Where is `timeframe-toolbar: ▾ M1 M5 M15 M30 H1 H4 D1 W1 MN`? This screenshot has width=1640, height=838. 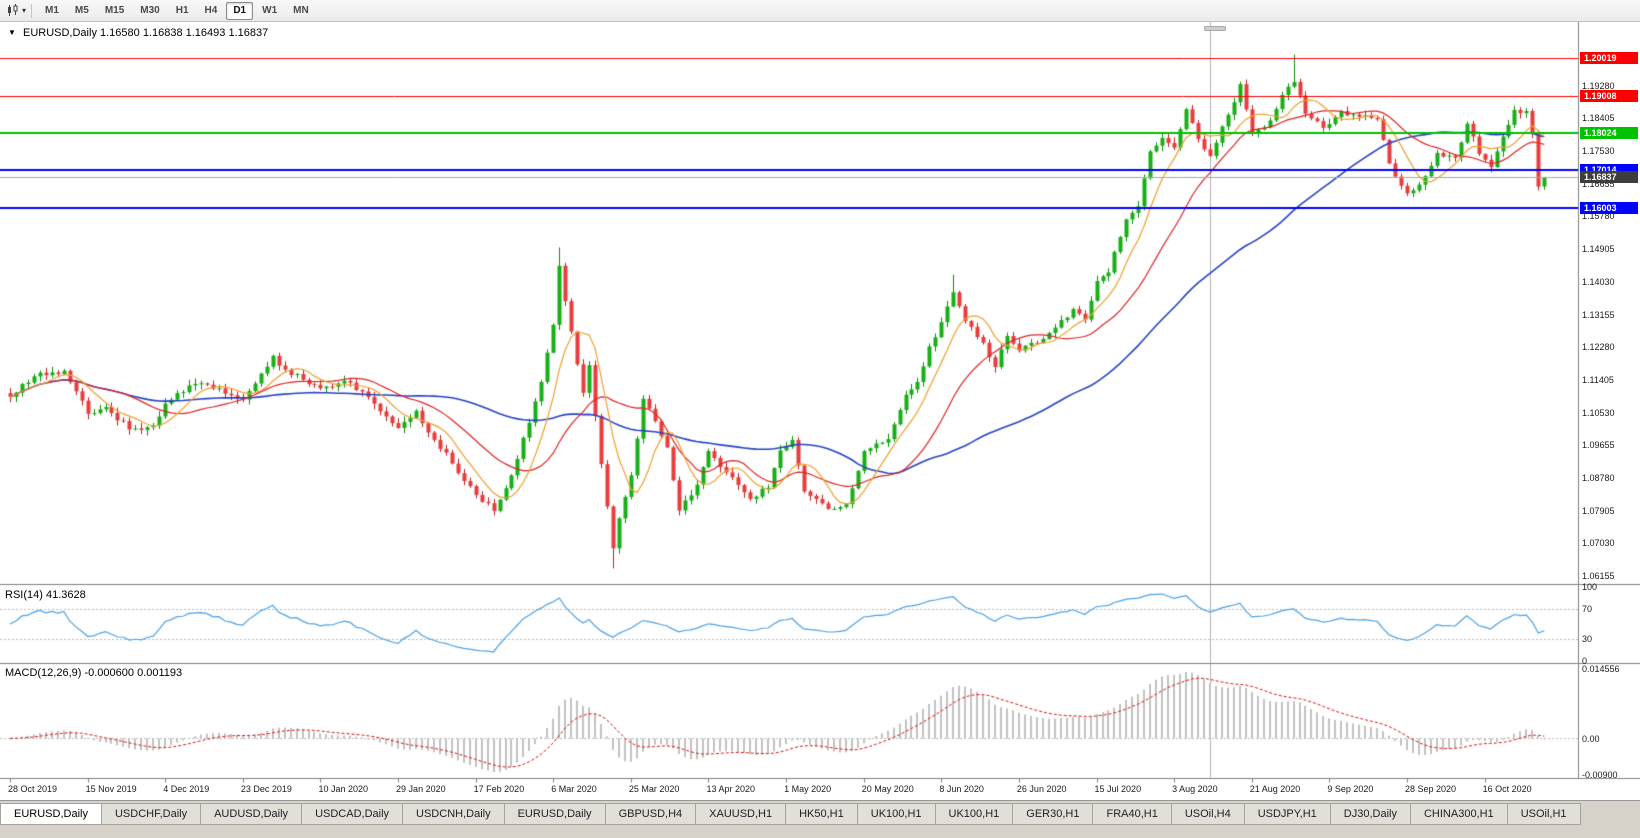
timeframe-toolbar: ▾ M1 M5 M15 M30 H1 H4 D1 W1 MN is located at coordinates (820, 11).